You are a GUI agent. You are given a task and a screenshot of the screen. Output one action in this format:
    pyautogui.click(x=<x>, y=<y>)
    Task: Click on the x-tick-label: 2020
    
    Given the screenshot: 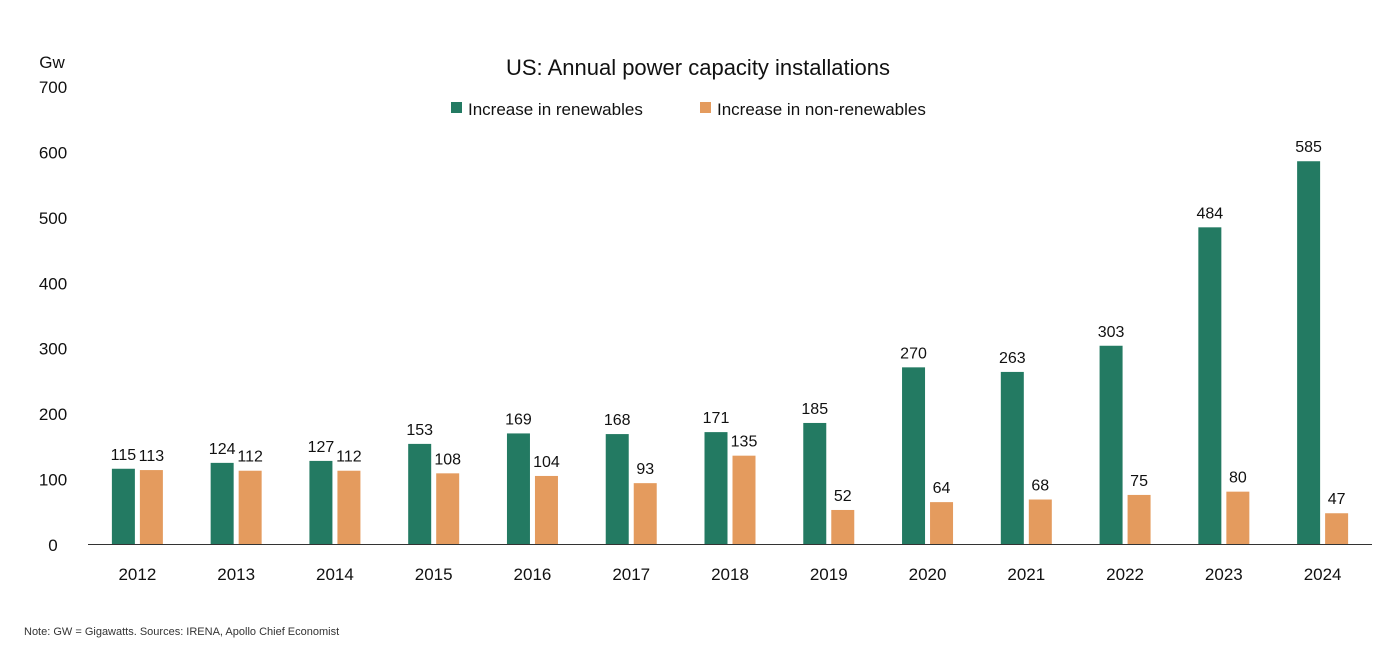 What is the action you would take?
    pyautogui.click(x=928, y=574)
    